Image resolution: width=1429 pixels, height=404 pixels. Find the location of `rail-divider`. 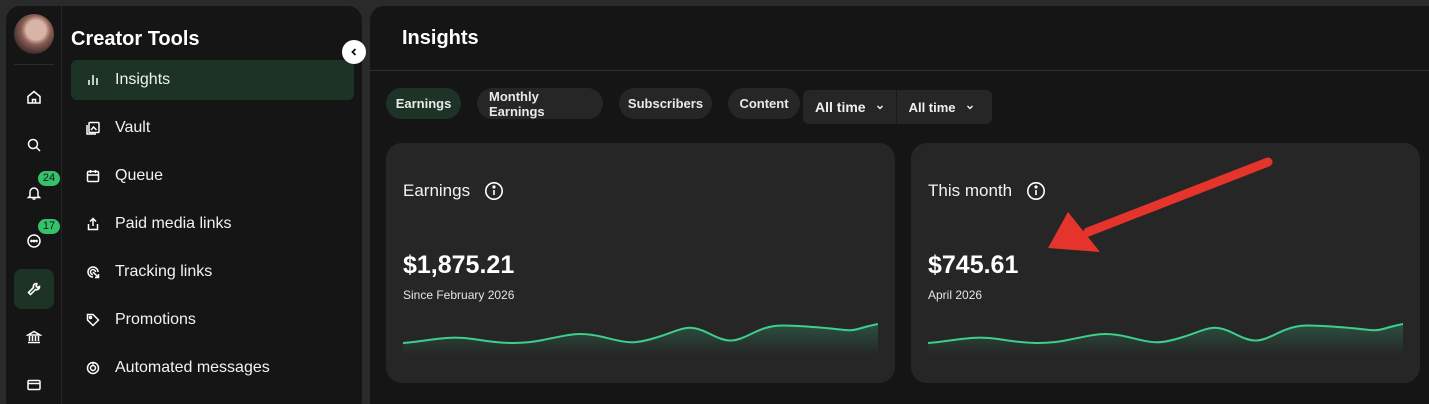

rail-divider is located at coordinates (34, 64).